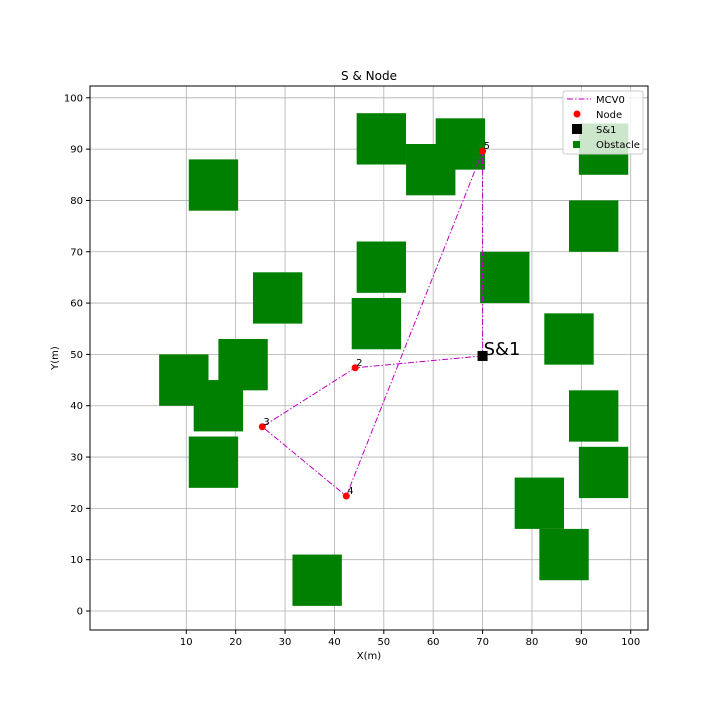 Image resolution: width=720 pixels, height=720 pixels. Describe the element at coordinates (532, 642) in the screenshot. I see `x-tick-label: 80` at that location.